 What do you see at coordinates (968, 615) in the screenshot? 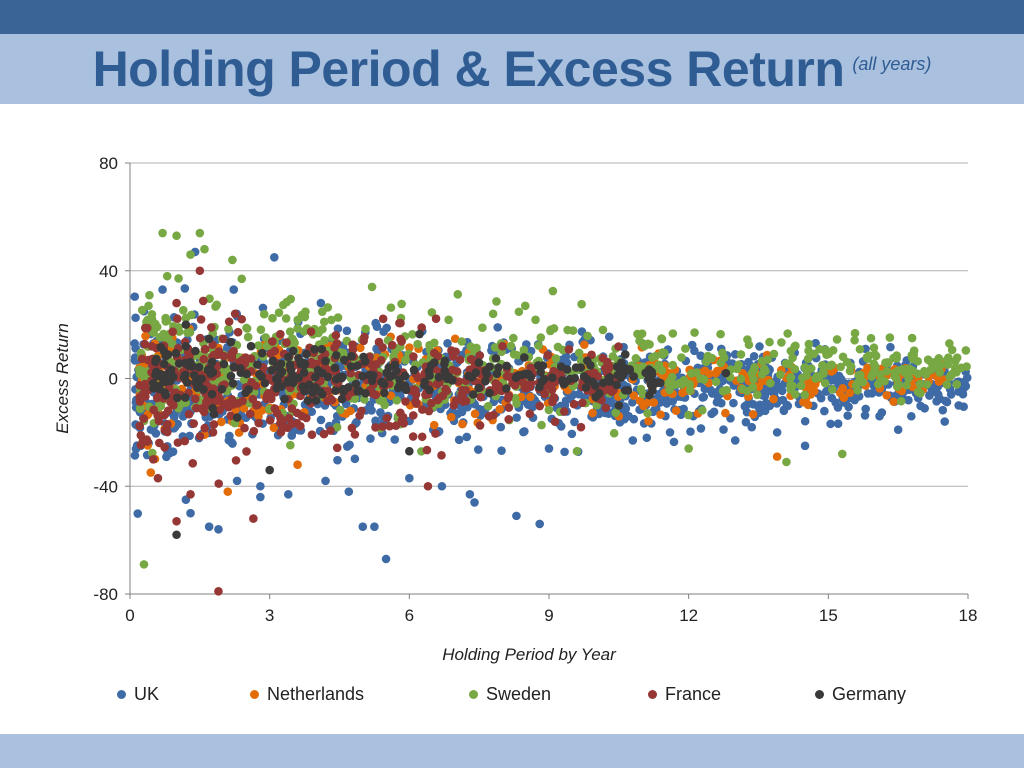
I see `x-tick-label: 18` at bounding box center [968, 615].